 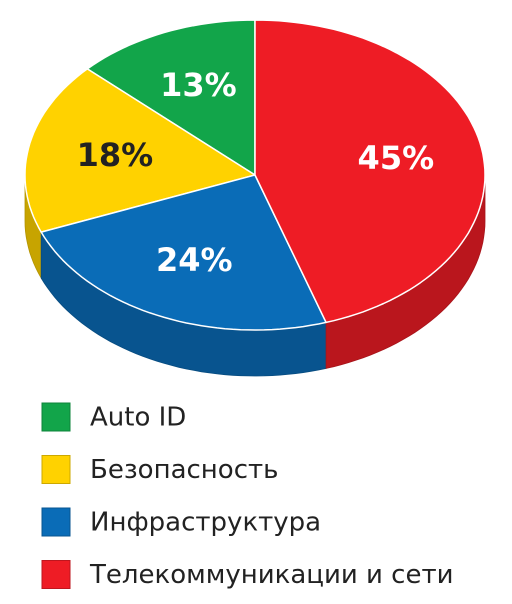 What do you see at coordinates (194, 260) in the screenshot?
I see `data-label: 24%` at bounding box center [194, 260].